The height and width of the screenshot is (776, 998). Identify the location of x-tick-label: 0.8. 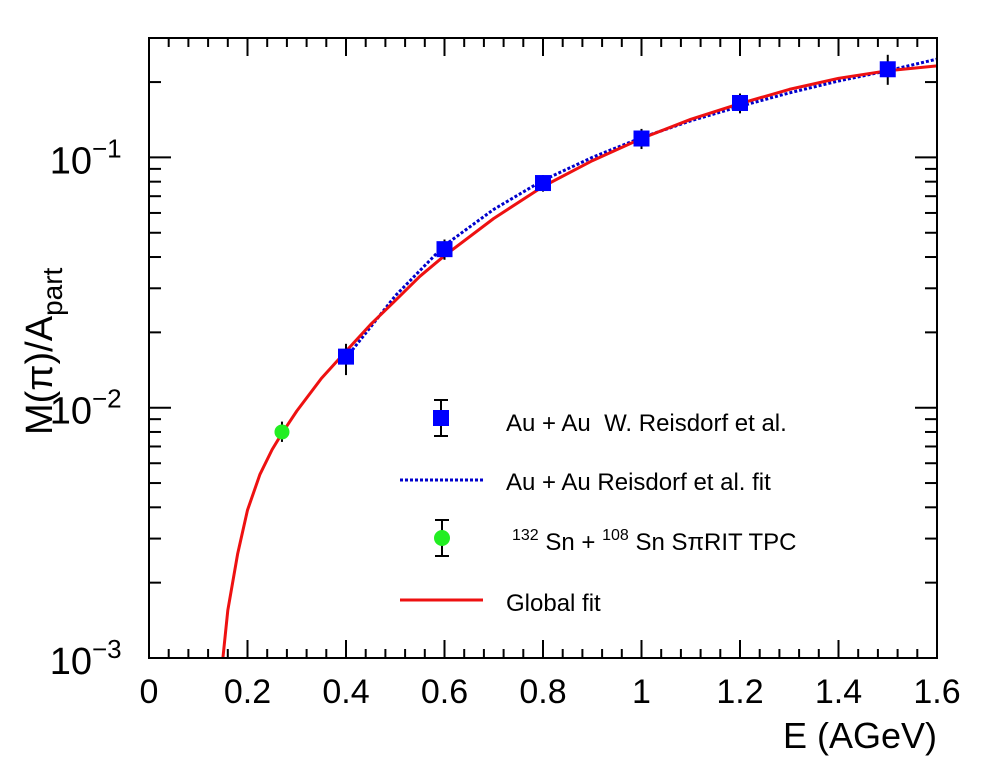
(542, 692).